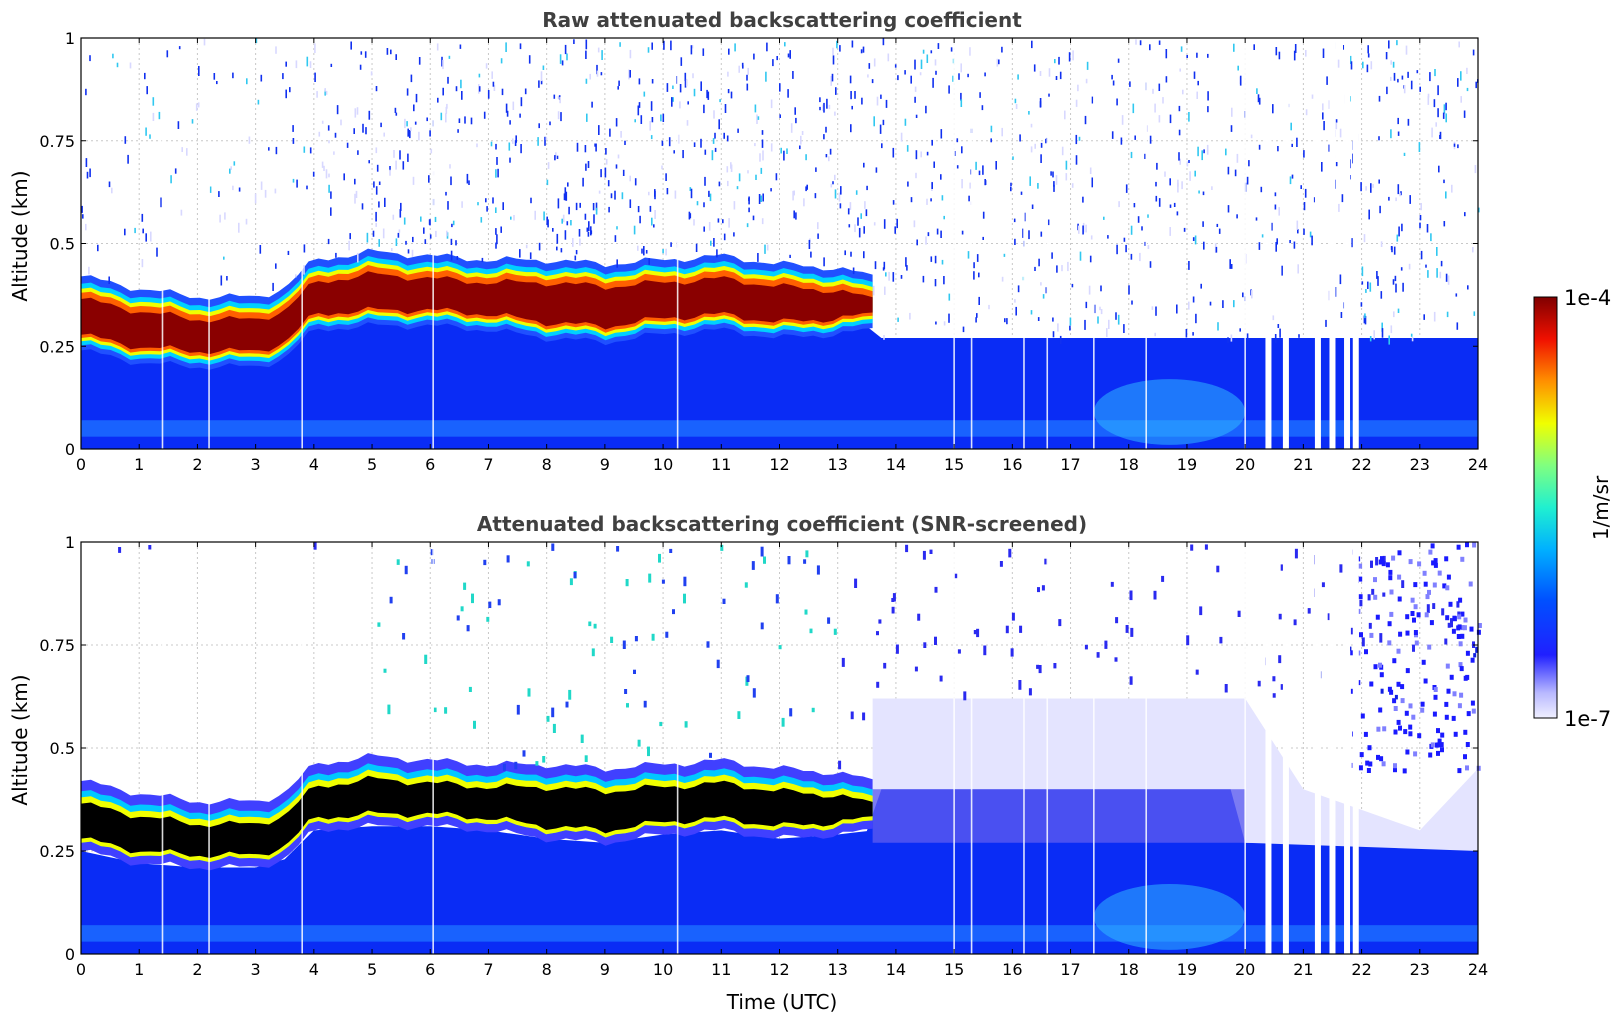 The height and width of the screenshot is (1020, 1621). What do you see at coordinates (1545, 507) in the screenshot?
I see `colorbar-gradient` at bounding box center [1545, 507].